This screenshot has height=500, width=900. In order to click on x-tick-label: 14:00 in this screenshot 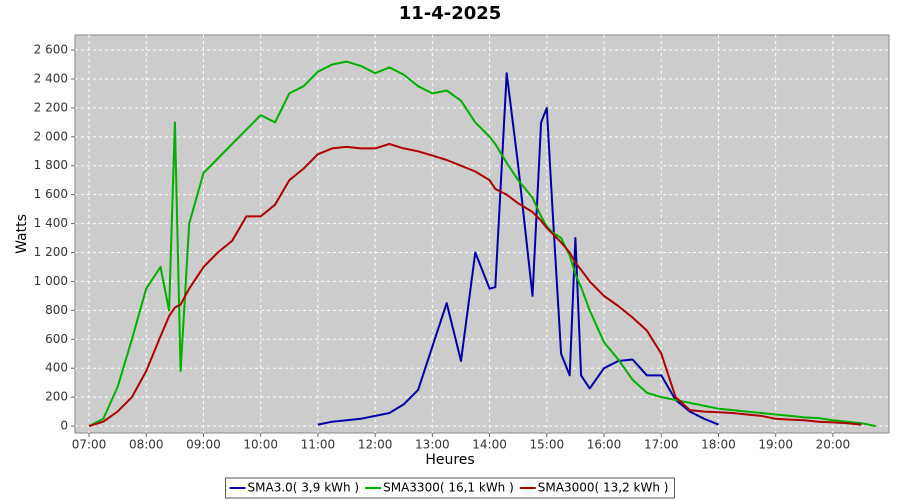, I will do `click(489, 445)`.